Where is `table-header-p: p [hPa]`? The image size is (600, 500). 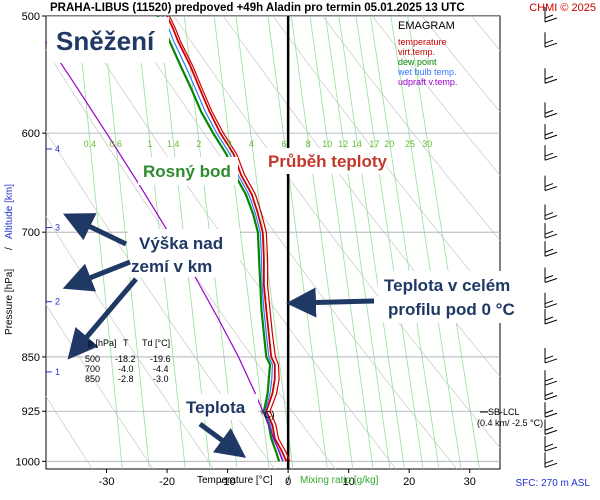
table-header-p: p [hPa] is located at coordinates (102, 343).